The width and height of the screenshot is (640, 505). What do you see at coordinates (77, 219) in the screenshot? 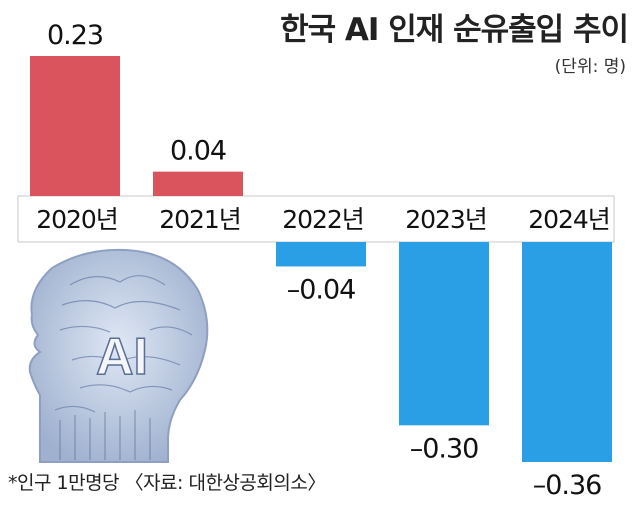
I see `category-label: 2020년` at bounding box center [77, 219].